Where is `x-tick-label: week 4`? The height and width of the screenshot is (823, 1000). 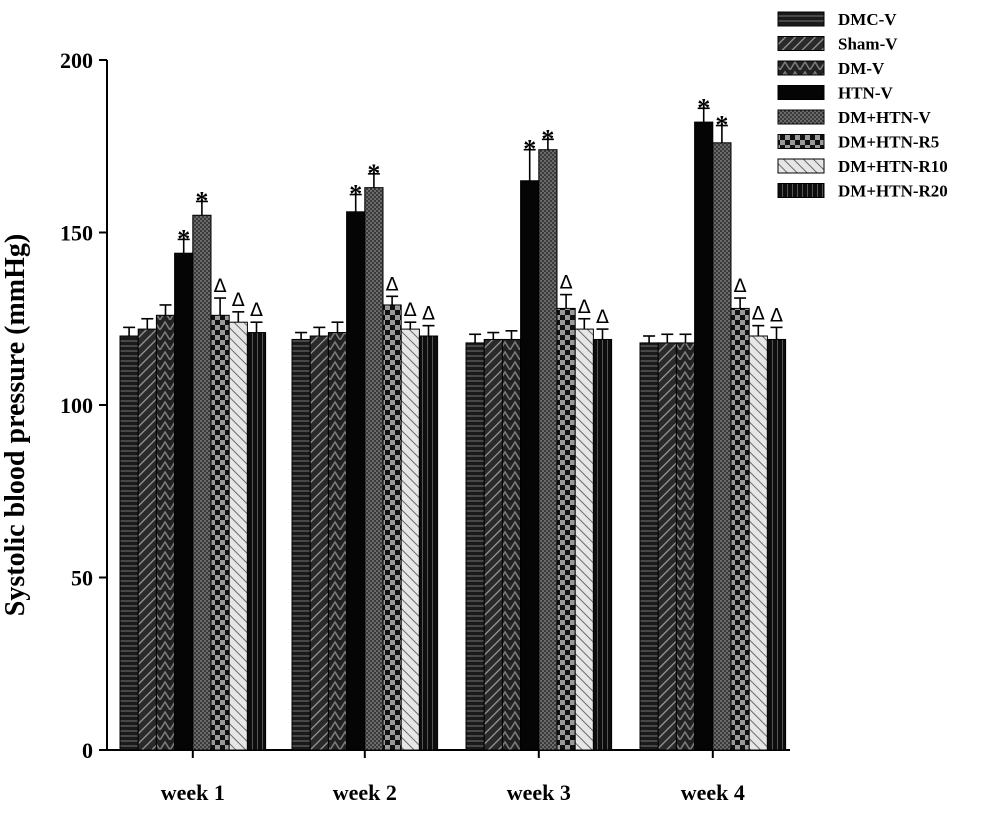
x-tick-label: week 4 is located at coordinates (713, 792).